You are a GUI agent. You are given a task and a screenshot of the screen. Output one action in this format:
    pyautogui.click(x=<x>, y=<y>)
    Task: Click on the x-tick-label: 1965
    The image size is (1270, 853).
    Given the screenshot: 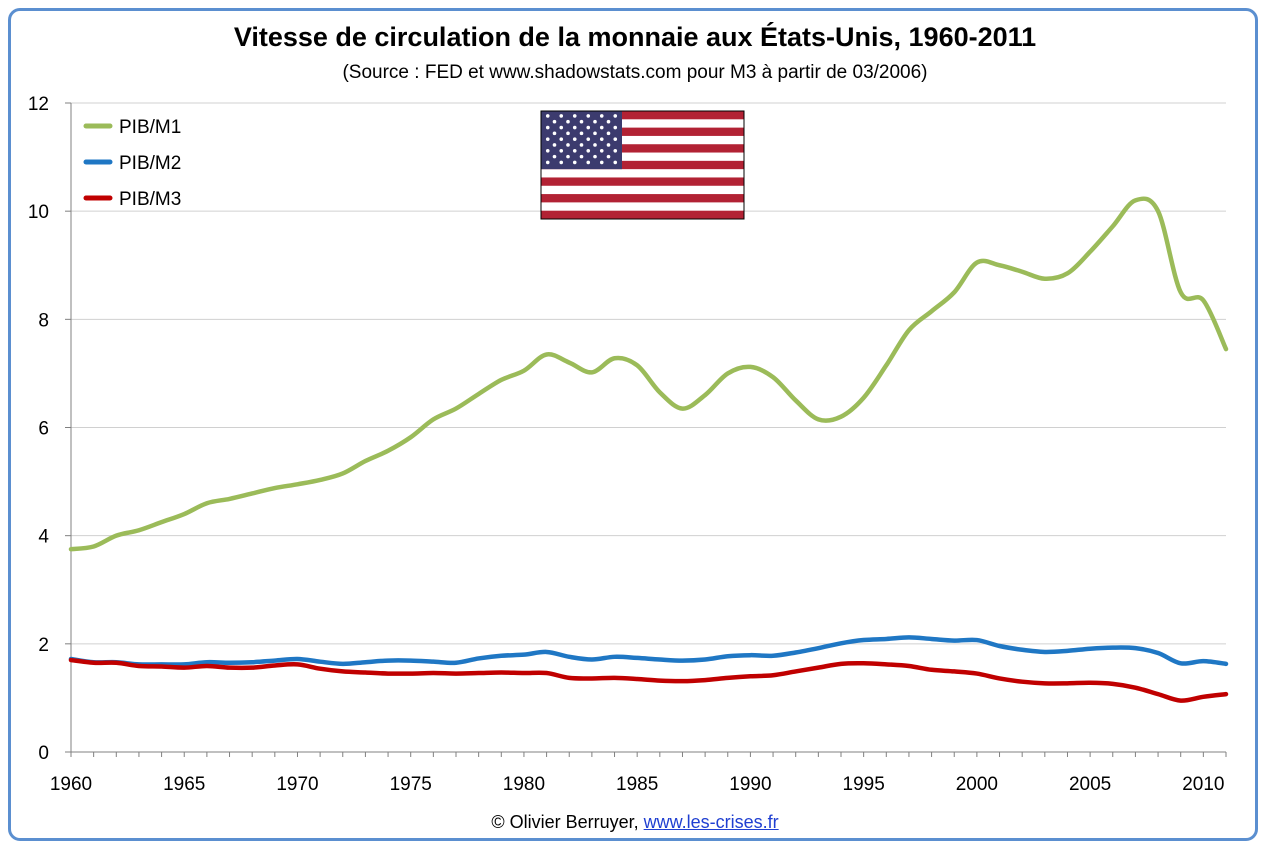 What is the action you would take?
    pyautogui.click(x=184, y=784)
    